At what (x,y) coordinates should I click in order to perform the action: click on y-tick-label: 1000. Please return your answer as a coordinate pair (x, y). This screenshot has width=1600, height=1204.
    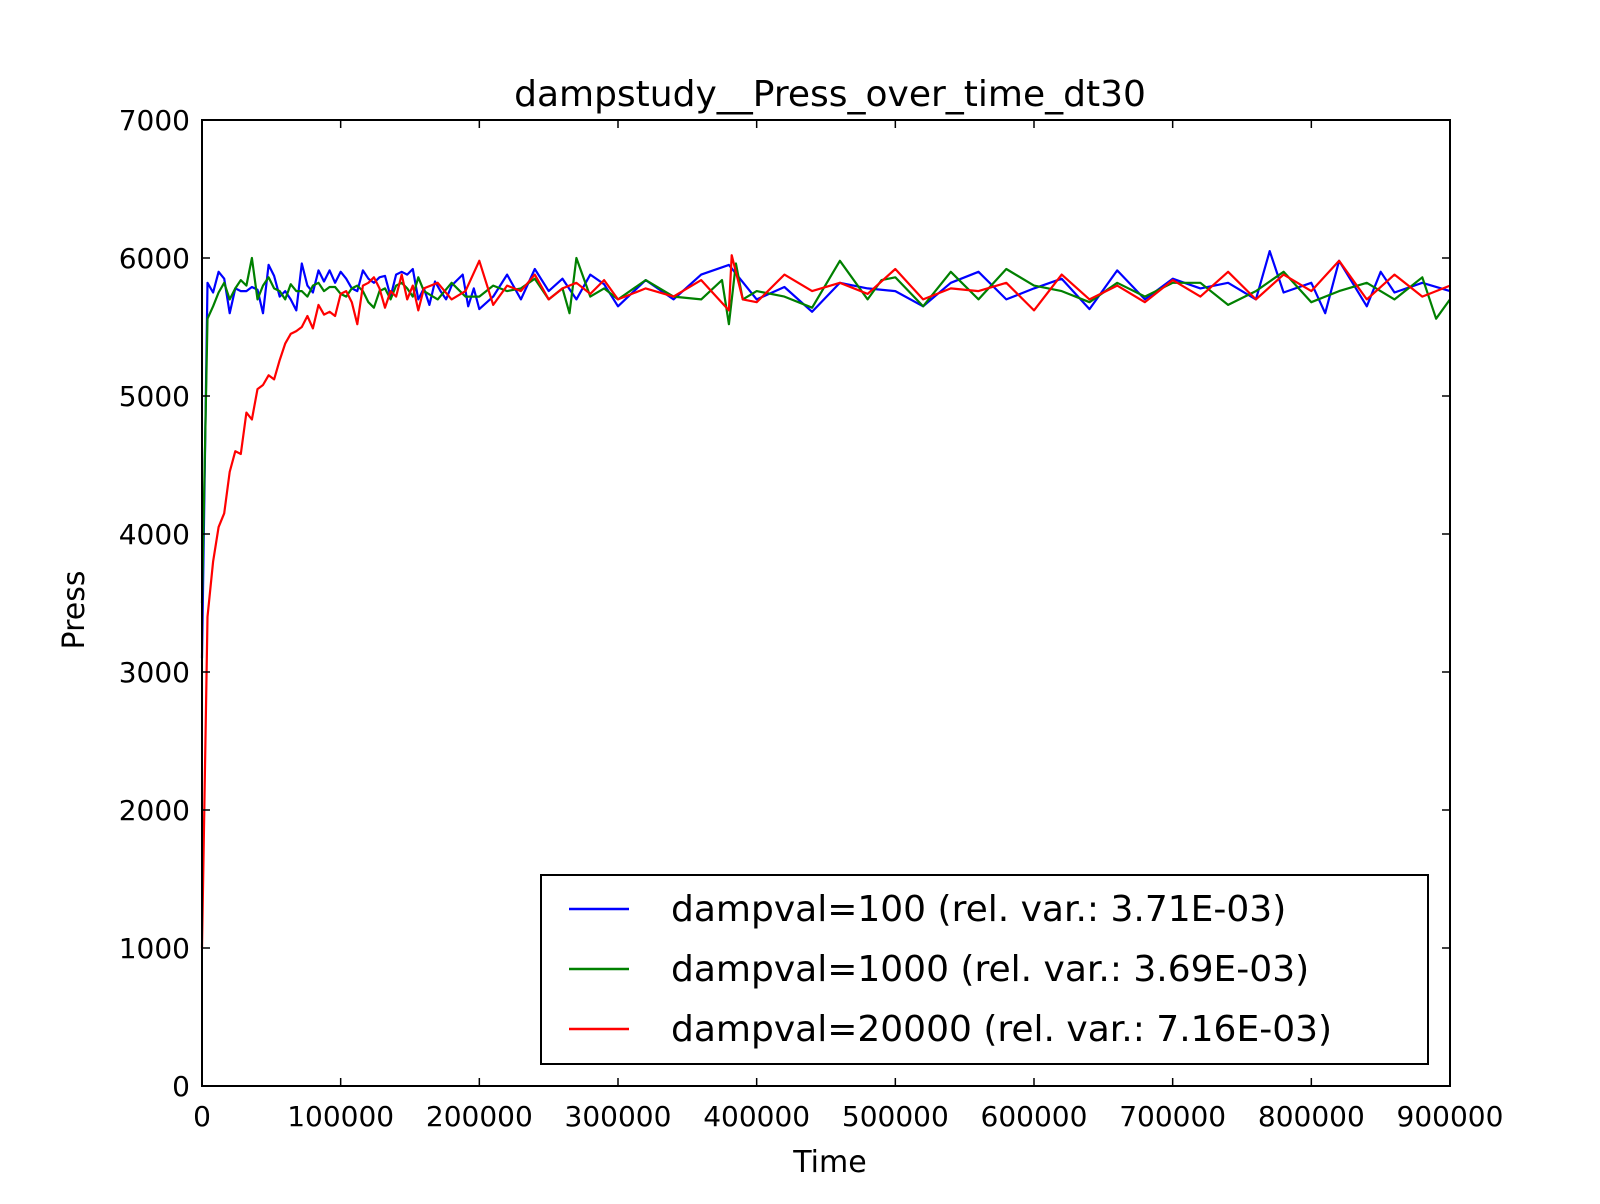
    Looking at the image, I should click on (154, 948).